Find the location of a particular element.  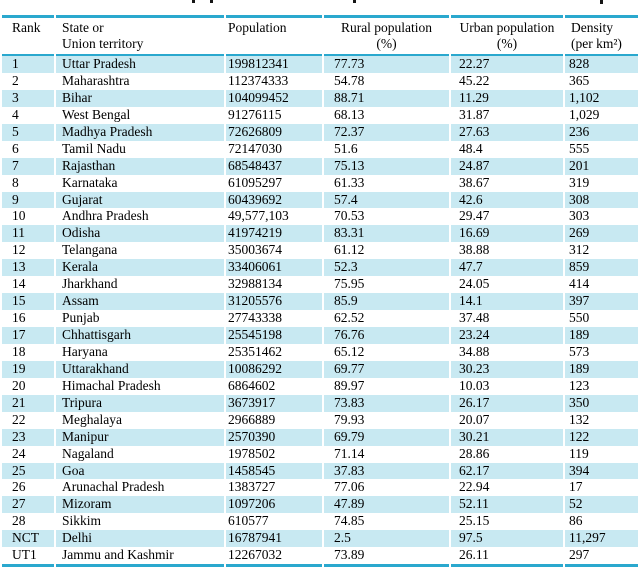

cell-rural: 75.95 is located at coordinates (349, 284).